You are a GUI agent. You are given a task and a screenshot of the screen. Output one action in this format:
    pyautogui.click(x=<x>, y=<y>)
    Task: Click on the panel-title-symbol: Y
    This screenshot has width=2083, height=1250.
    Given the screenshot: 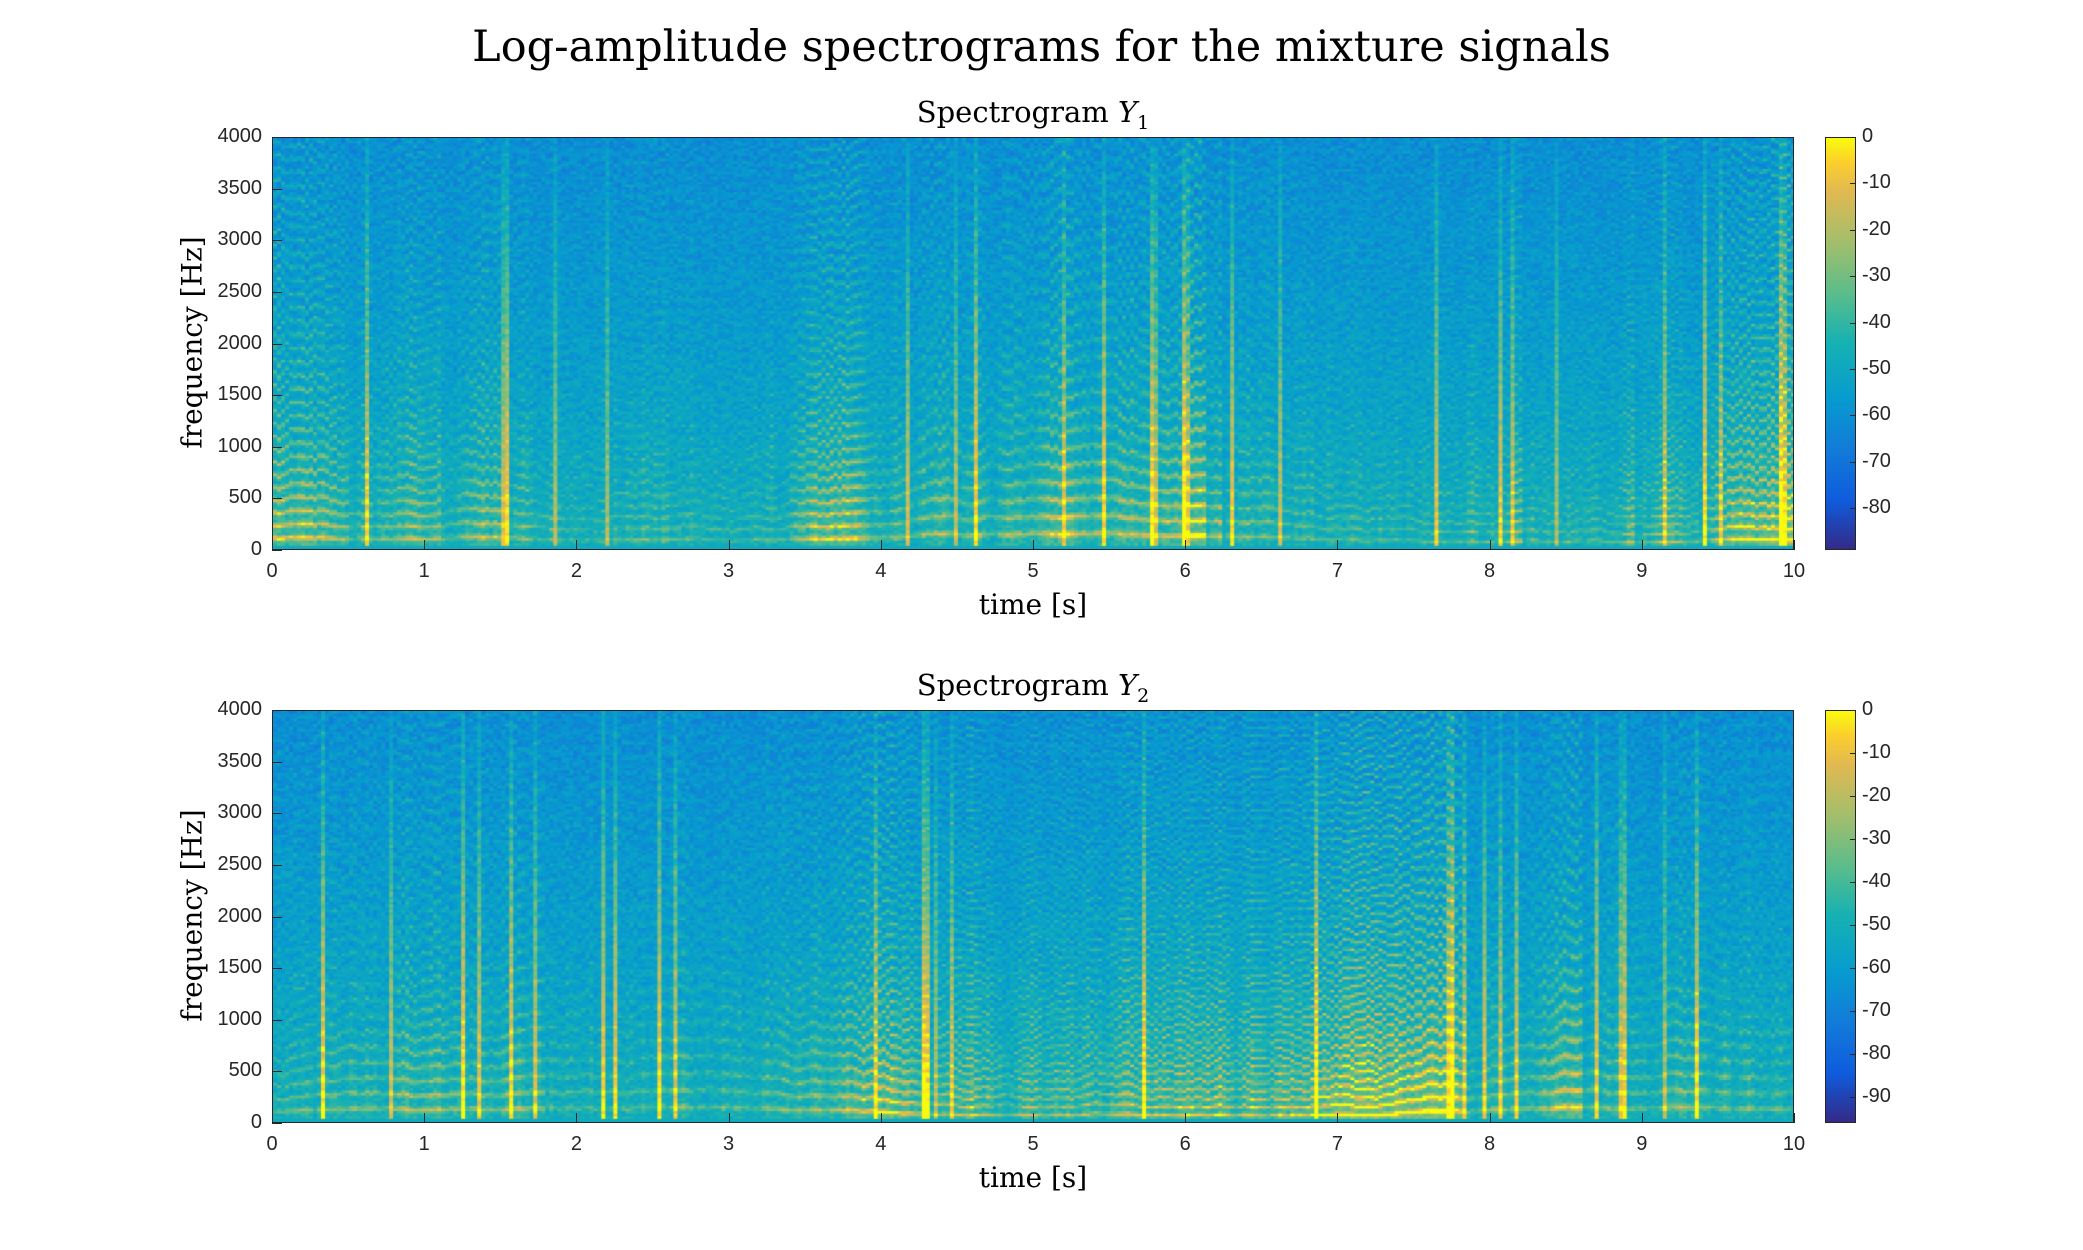 What is the action you would take?
    pyautogui.click(x=1128, y=685)
    